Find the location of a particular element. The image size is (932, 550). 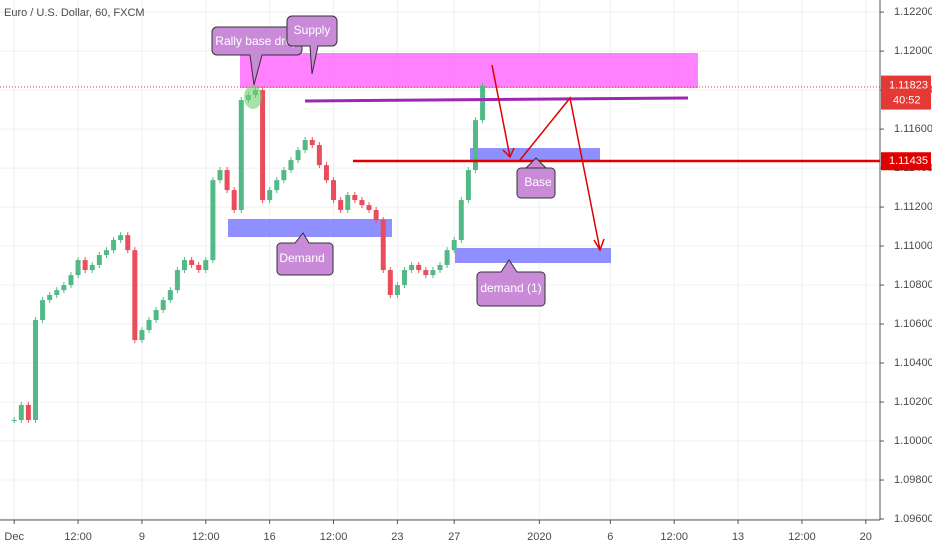

level-tag is located at coordinates (906, 161).